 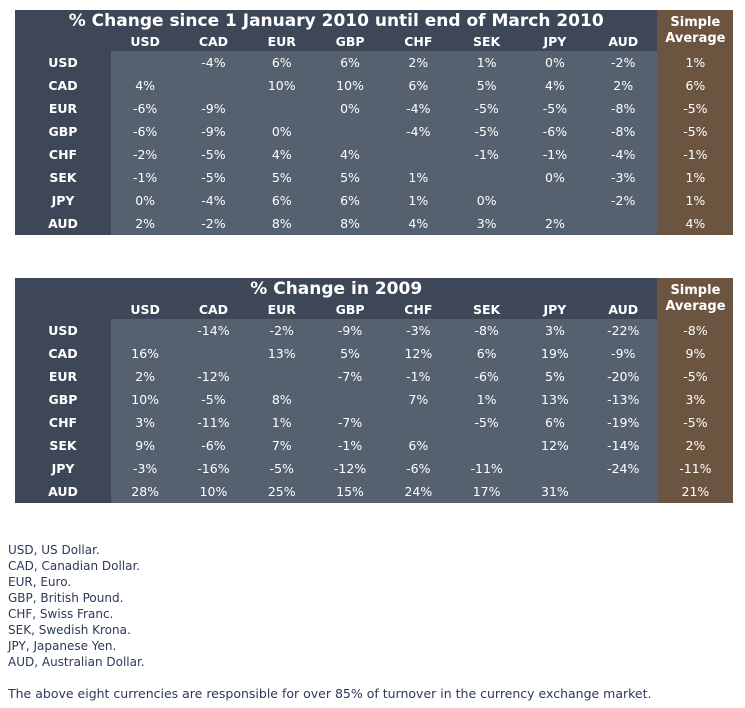 I want to click on table-cell: -3%, so click(x=623, y=177).